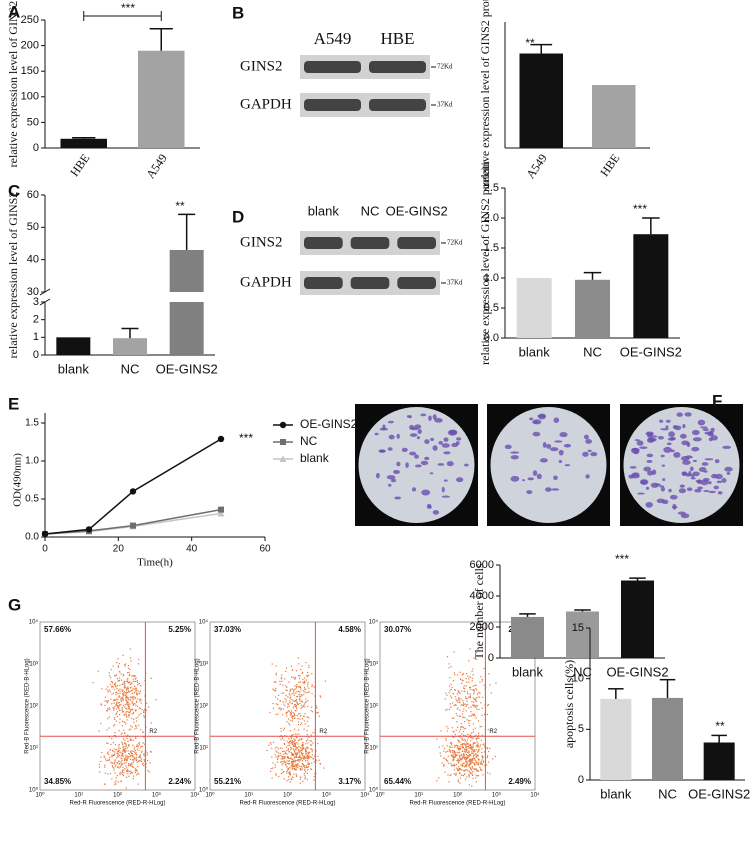 This screenshot has height=847, width=753. What do you see at coordinates (287, 796) in the screenshot?
I see `x-tick-label: 10²` at bounding box center [287, 796].